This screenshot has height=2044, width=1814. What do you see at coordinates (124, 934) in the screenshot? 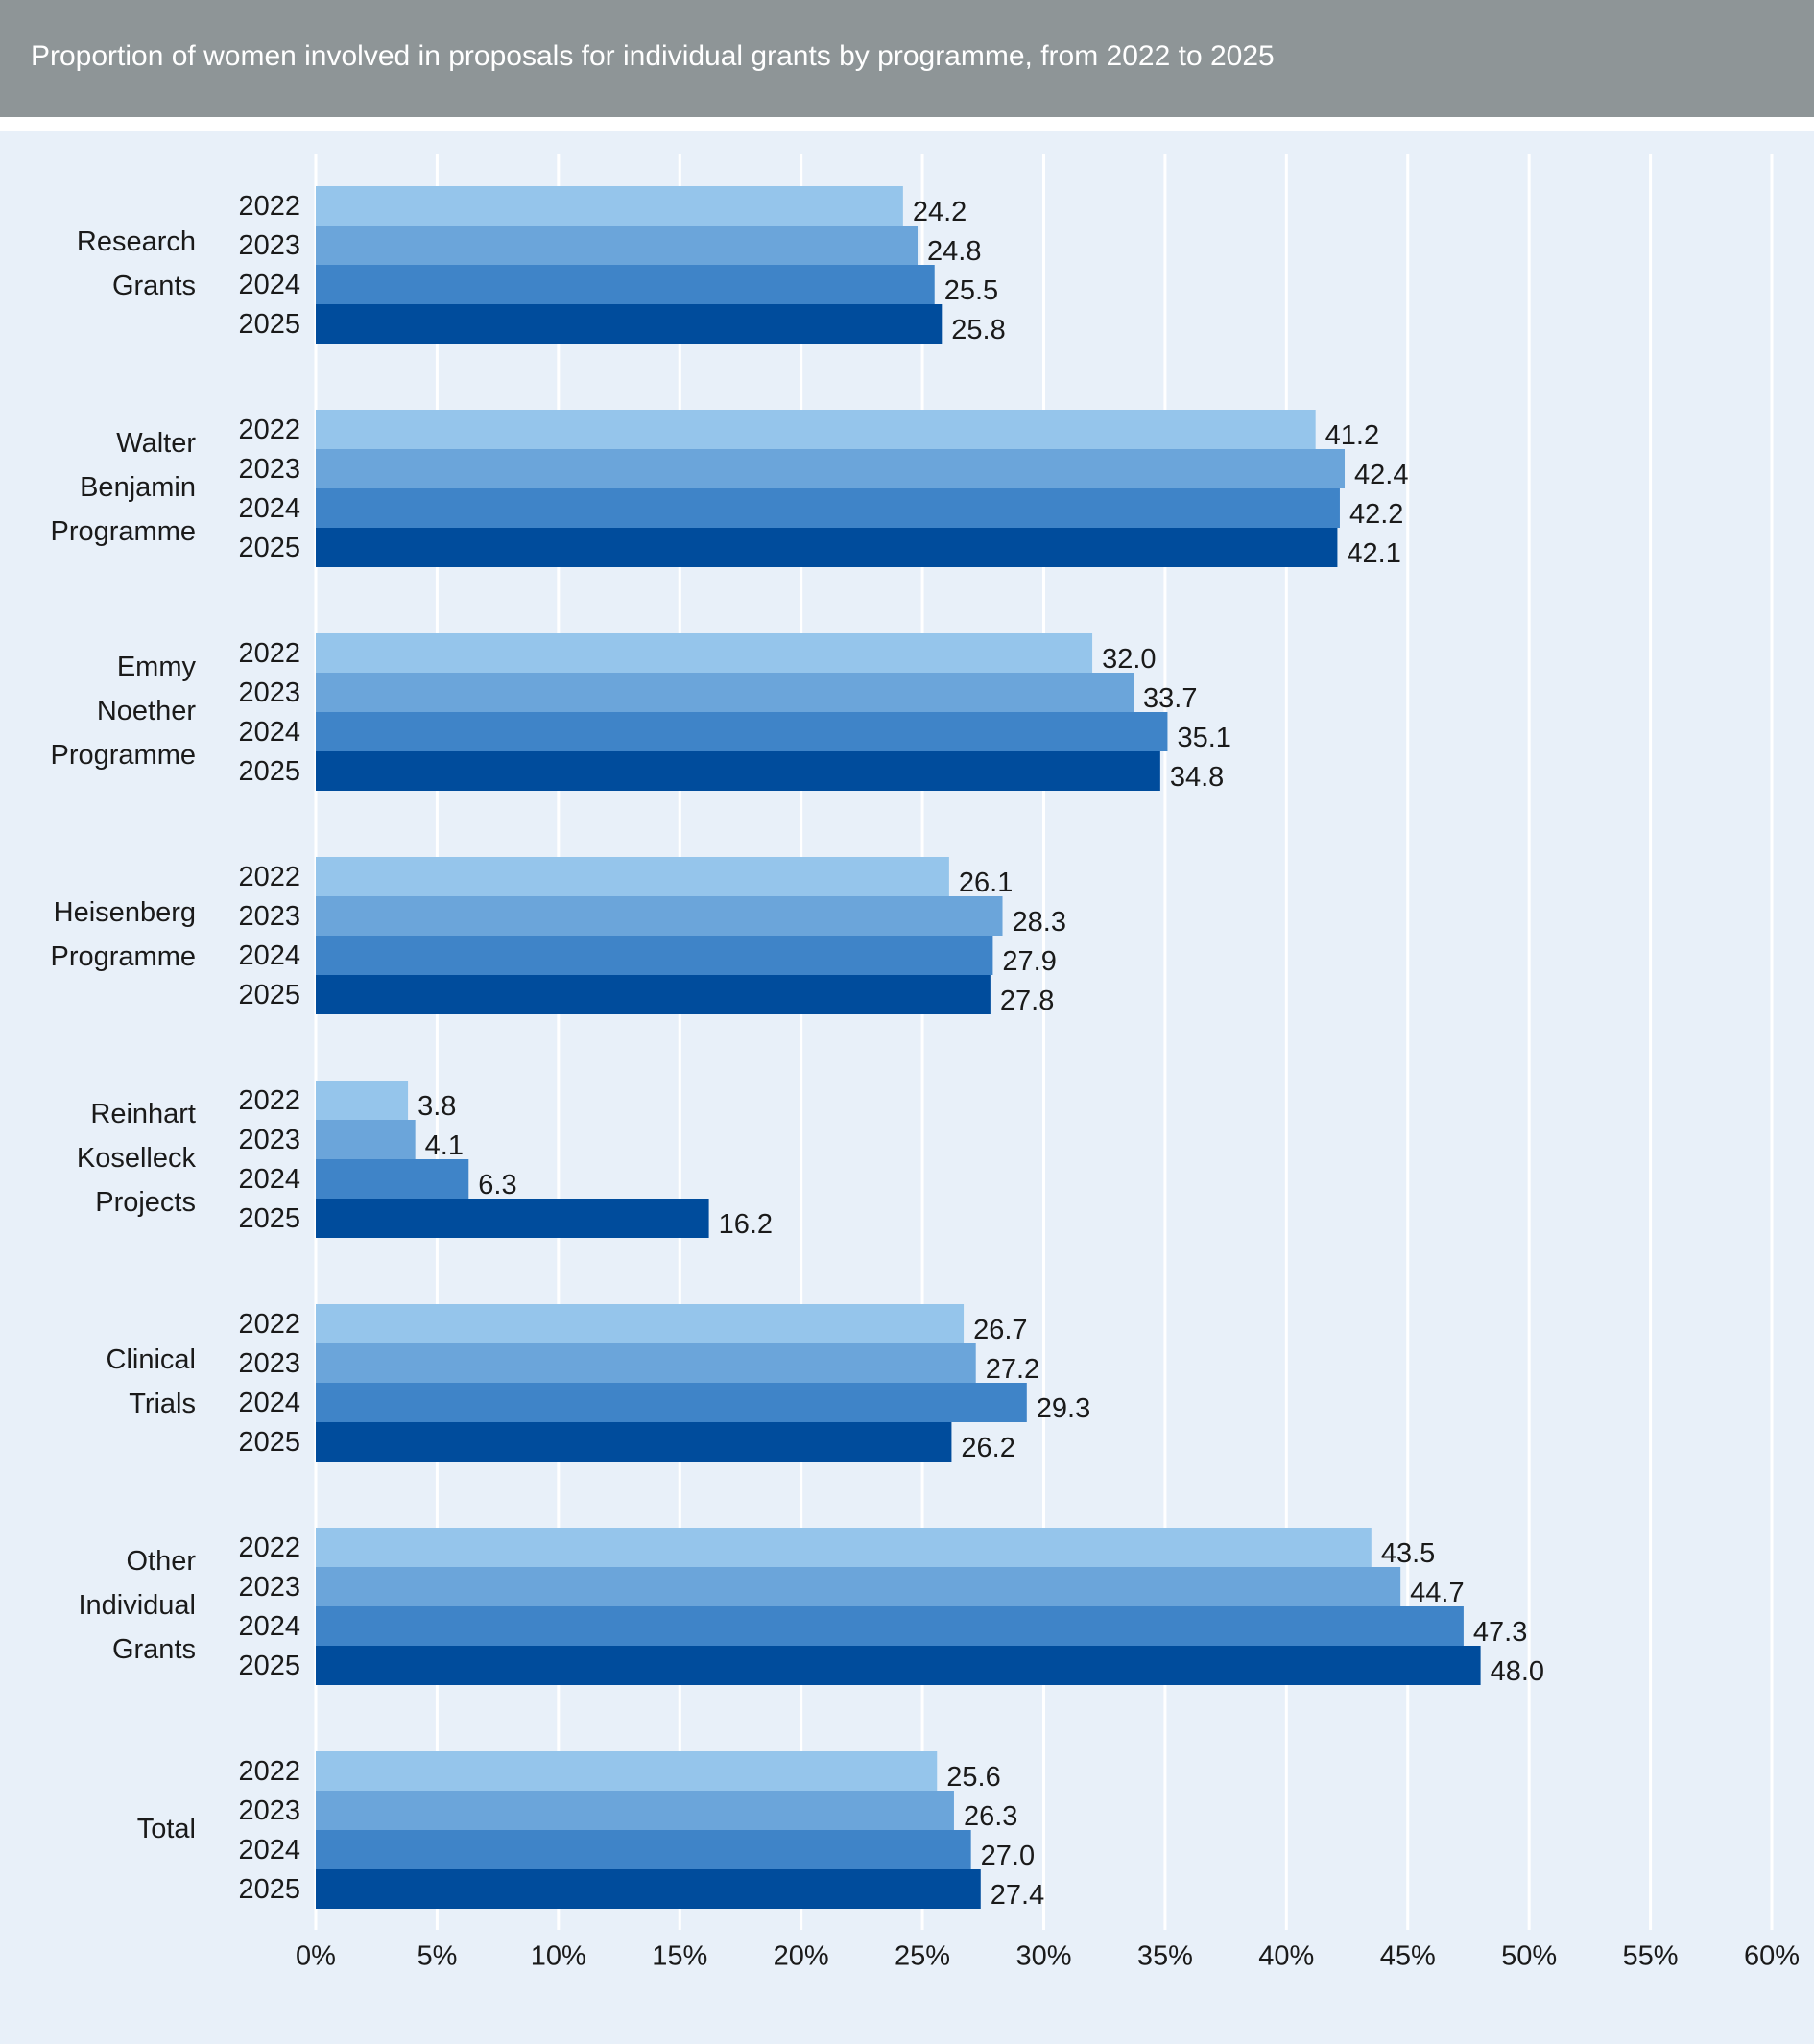
I see `category-label: Heisenberg Programme` at bounding box center [124, 934].